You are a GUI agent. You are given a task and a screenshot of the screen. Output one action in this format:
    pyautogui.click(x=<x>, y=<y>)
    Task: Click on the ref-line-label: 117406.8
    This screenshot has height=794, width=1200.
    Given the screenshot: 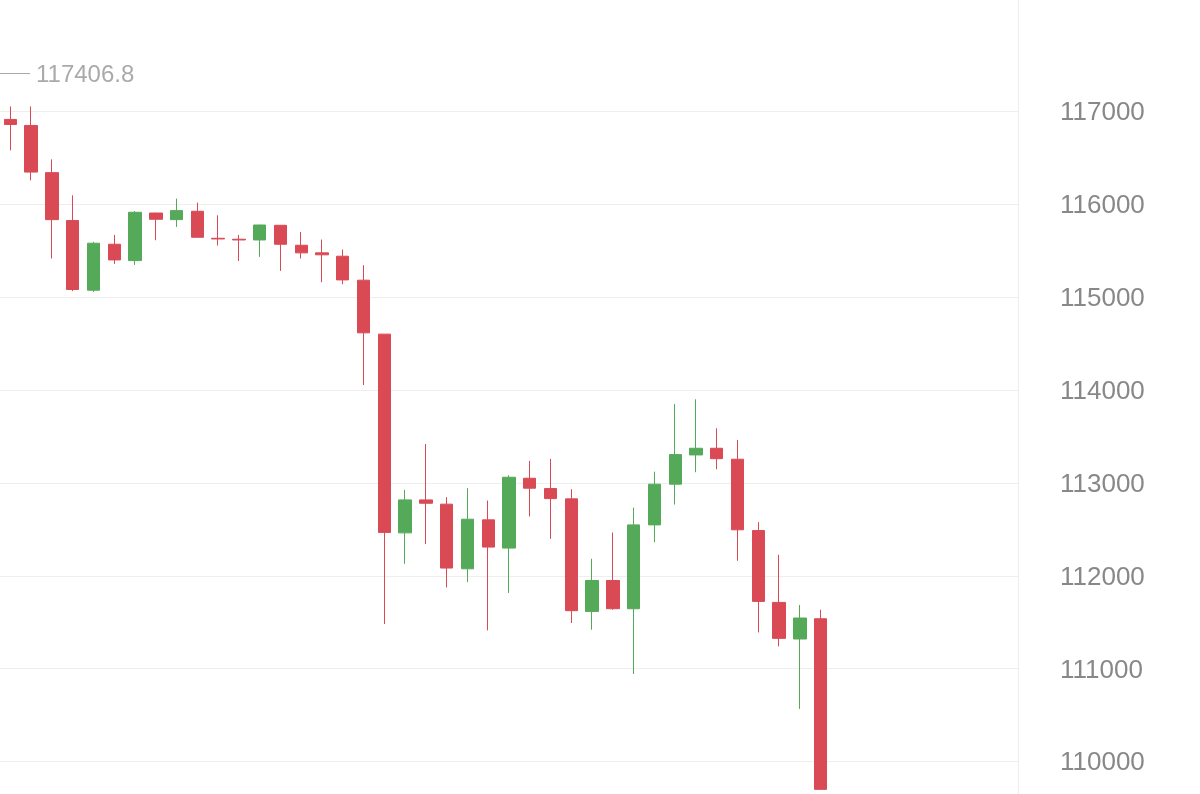 What is the action you would take?
    pyautogui.click(x=85, y=74)
    